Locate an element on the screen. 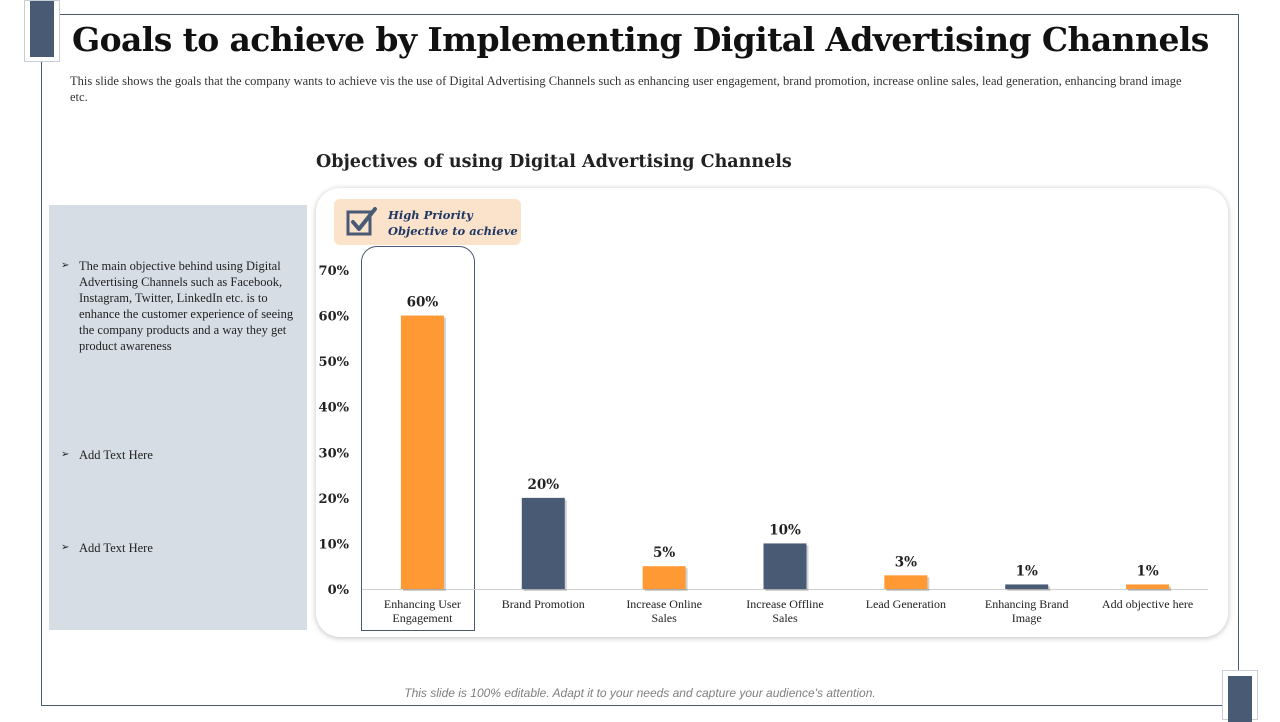 The height and width of the screenshot is (722, 1280). high-priority-label-line1: High Priority is located at coordinates (430, 215).